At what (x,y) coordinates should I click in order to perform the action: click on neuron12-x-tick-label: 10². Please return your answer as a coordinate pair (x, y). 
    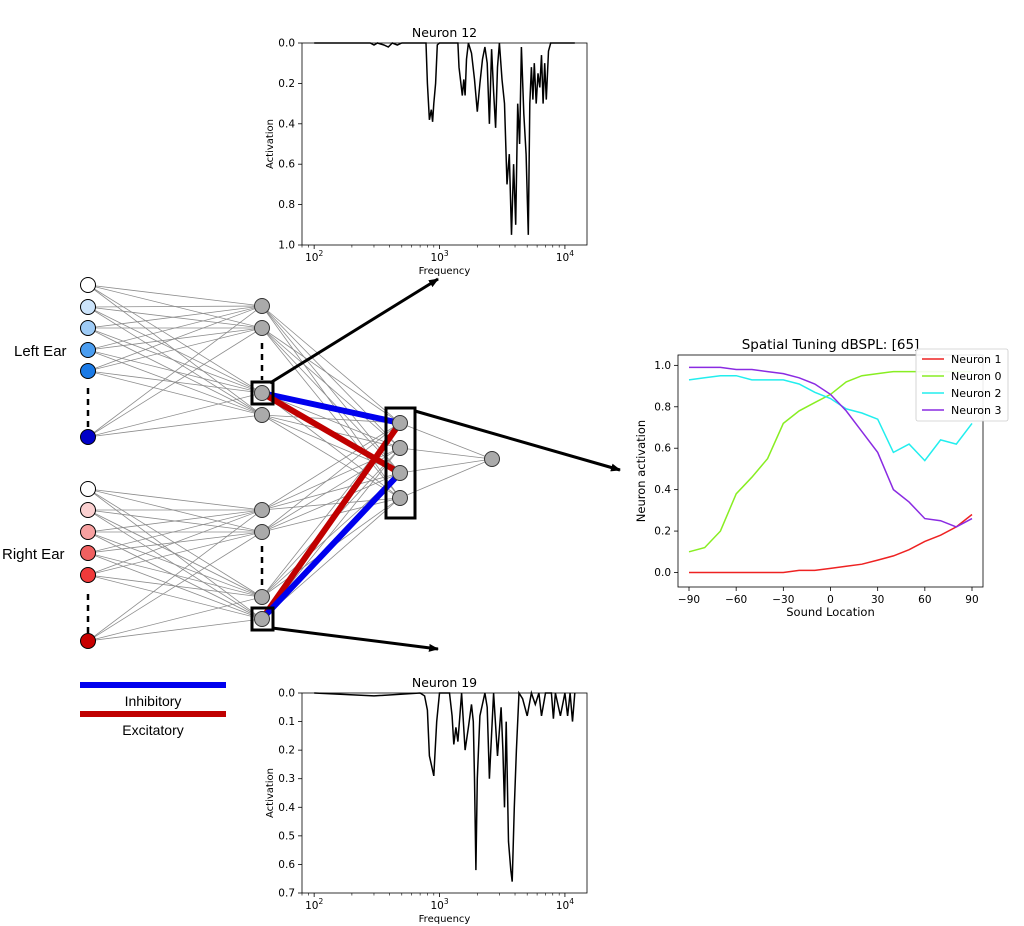
    Looking at the image, I should click on (314, 256).